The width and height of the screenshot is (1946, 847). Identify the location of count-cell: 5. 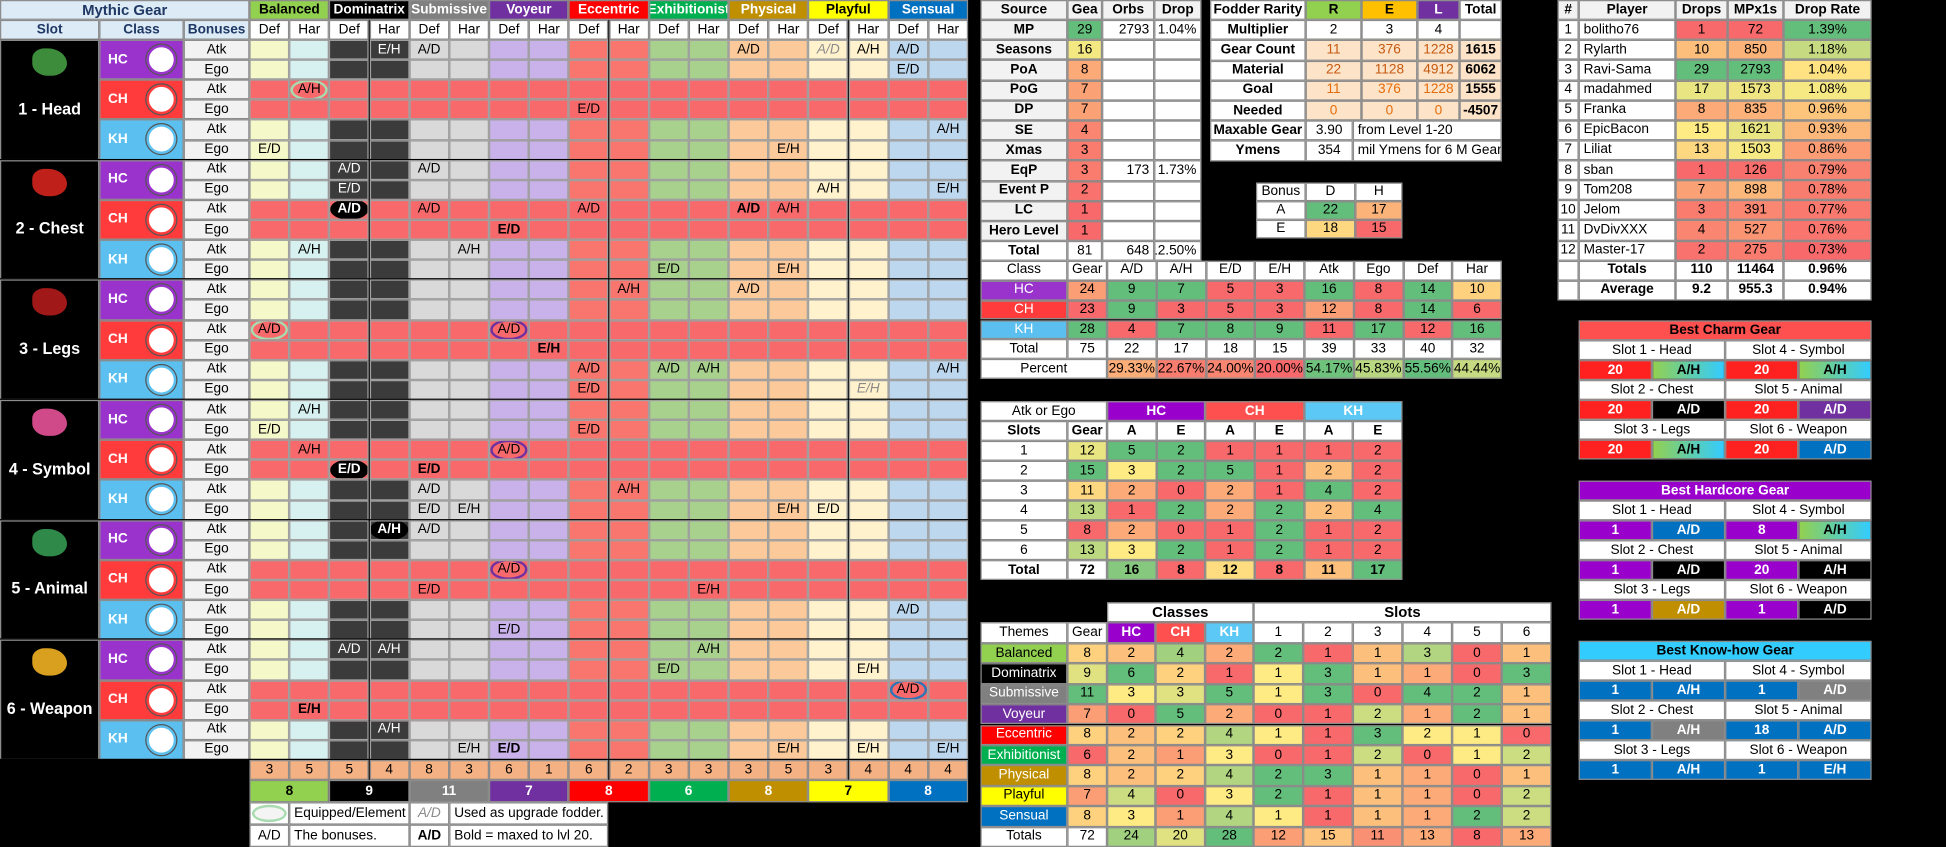
(788, 770).